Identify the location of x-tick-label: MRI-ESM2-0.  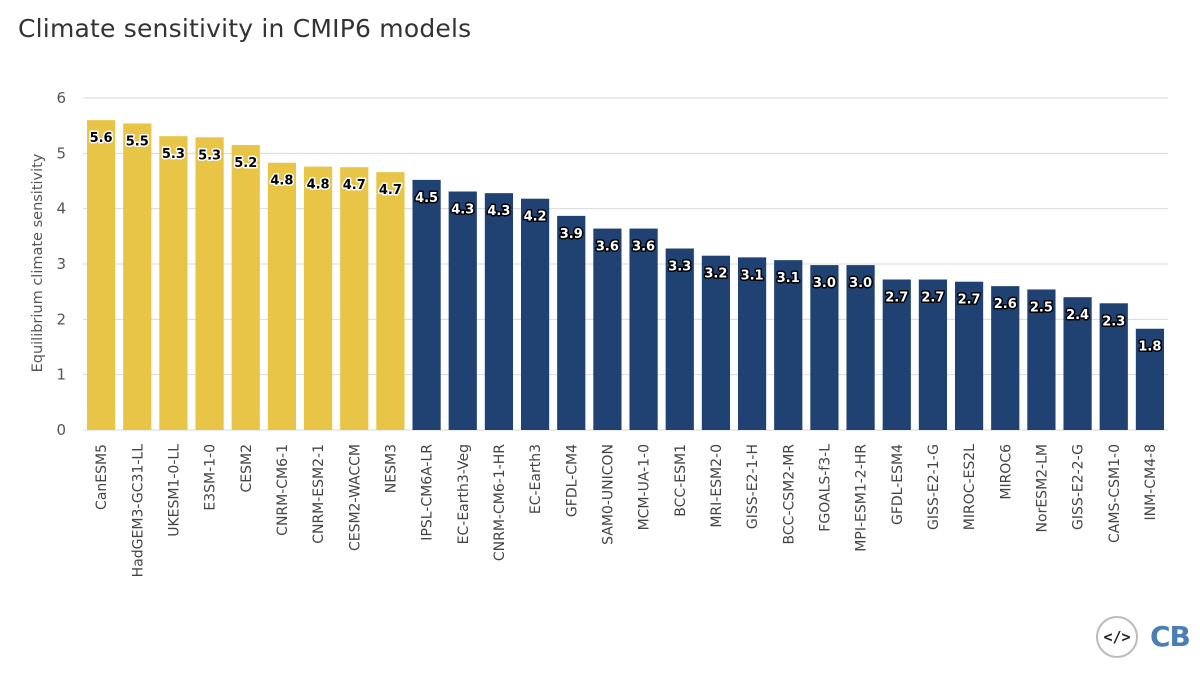
(717, 486).